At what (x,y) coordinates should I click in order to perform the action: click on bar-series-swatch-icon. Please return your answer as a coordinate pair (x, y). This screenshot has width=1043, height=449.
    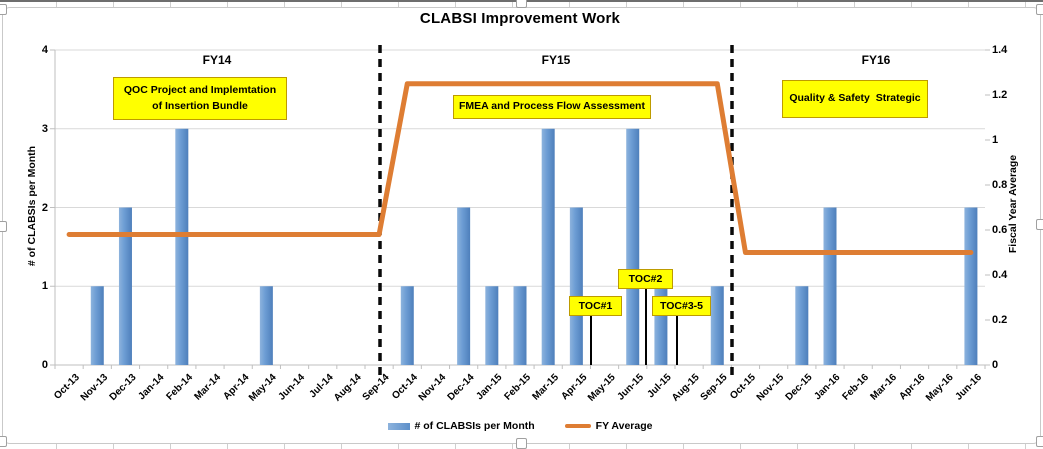
    Looking at the image, I should click on (398, 426).